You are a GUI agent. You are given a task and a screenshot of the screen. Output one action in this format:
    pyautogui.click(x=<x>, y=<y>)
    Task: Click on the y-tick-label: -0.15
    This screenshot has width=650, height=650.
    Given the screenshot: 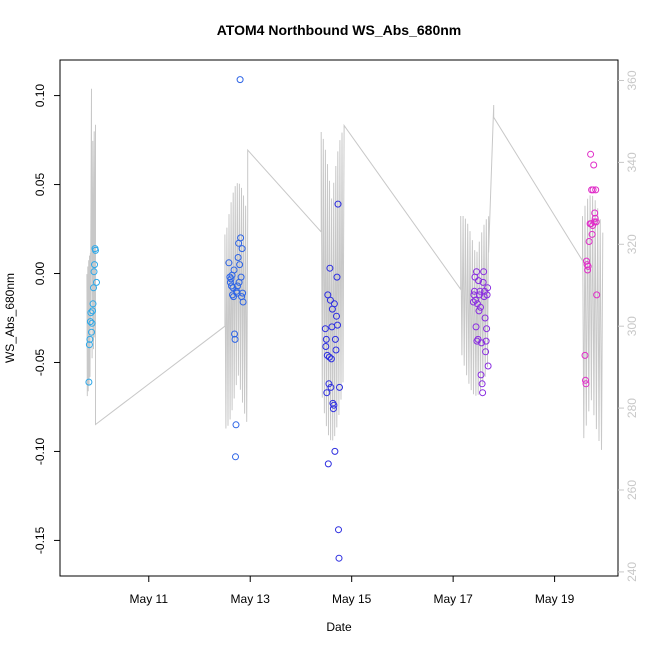 What is the action you would take?
    pyautogui.click(x=40, y=540)
    